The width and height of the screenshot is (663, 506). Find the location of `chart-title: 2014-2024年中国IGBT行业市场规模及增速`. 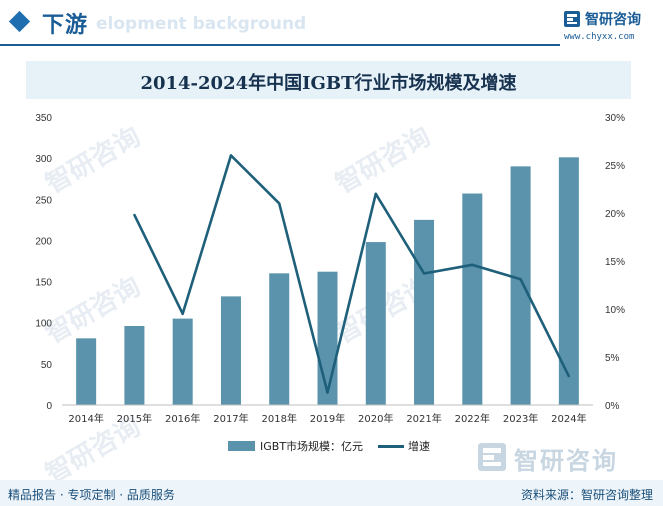

chart-title: 2014-2024年中国IGBT行业市场规模及增速 is located at coordinates (328, 83).